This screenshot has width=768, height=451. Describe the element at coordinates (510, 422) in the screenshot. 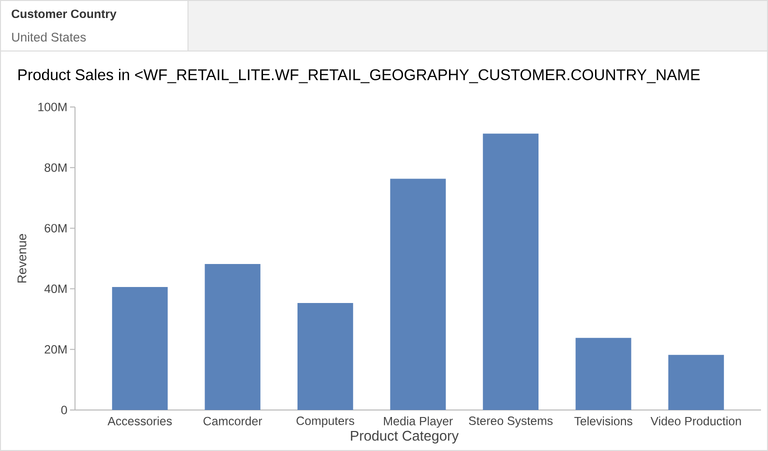

I see `x-tick-label: Stereo Systems` at that location.